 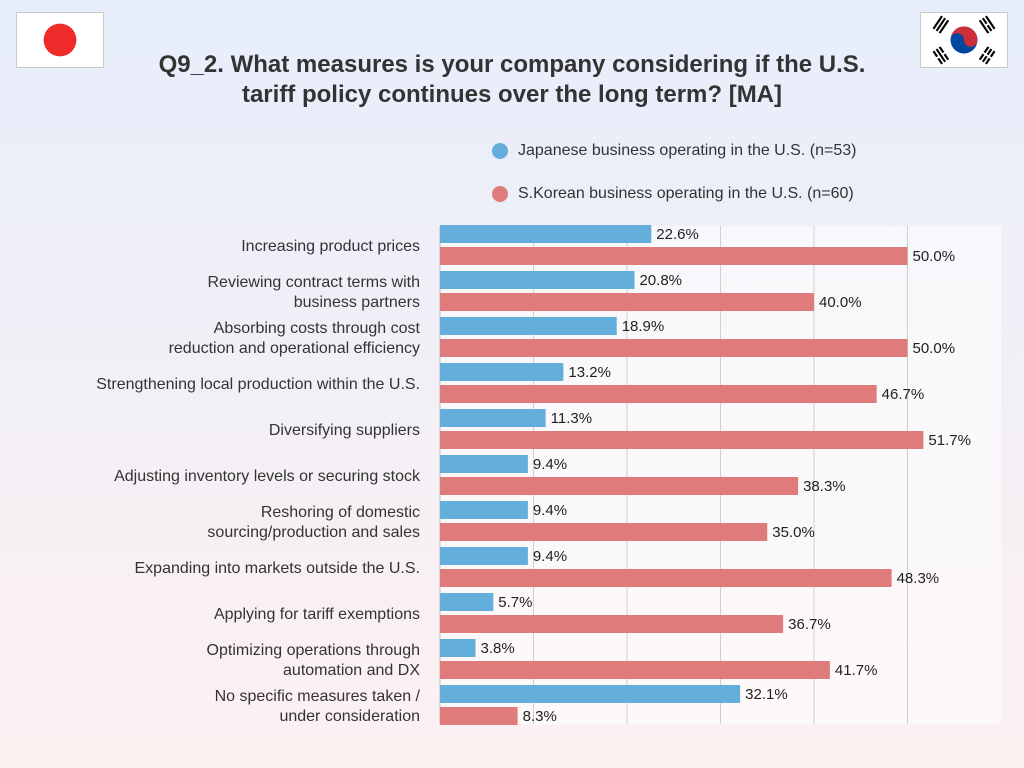 What do you see at coordinates (500, 194) in the screenshot?
I see `legend-swatch-korea` at bounding box center [500, 194].